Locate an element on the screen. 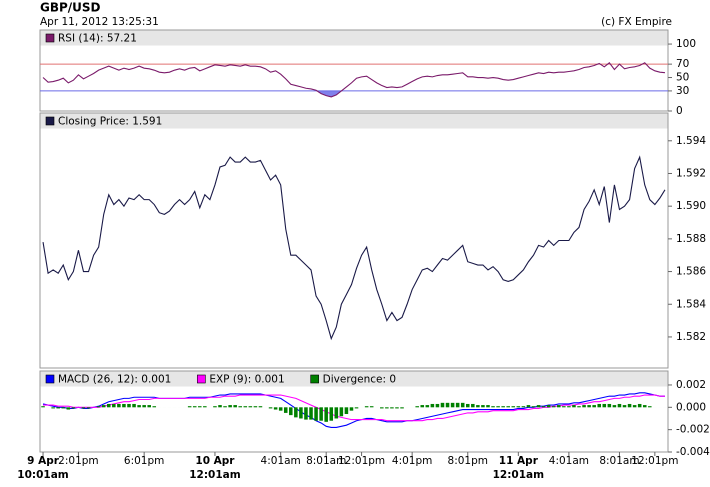 This screenshot has height=487, width=710. y-tick-label: 100 is located at coordinates (686, 44).